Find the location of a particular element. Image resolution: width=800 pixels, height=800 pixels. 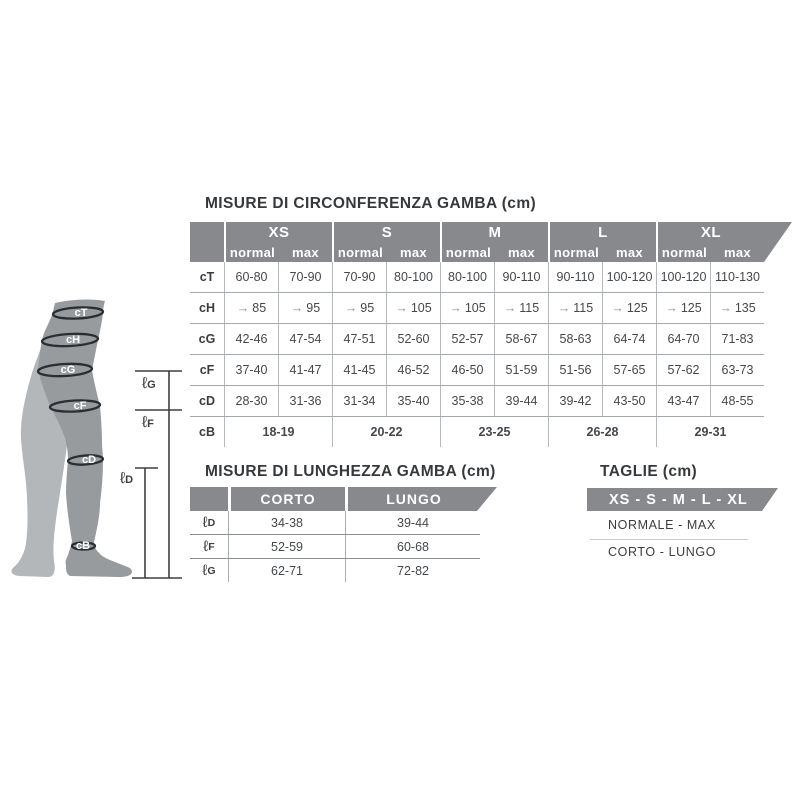

table-cell: 35-38 is located at coordinates (467, 401).